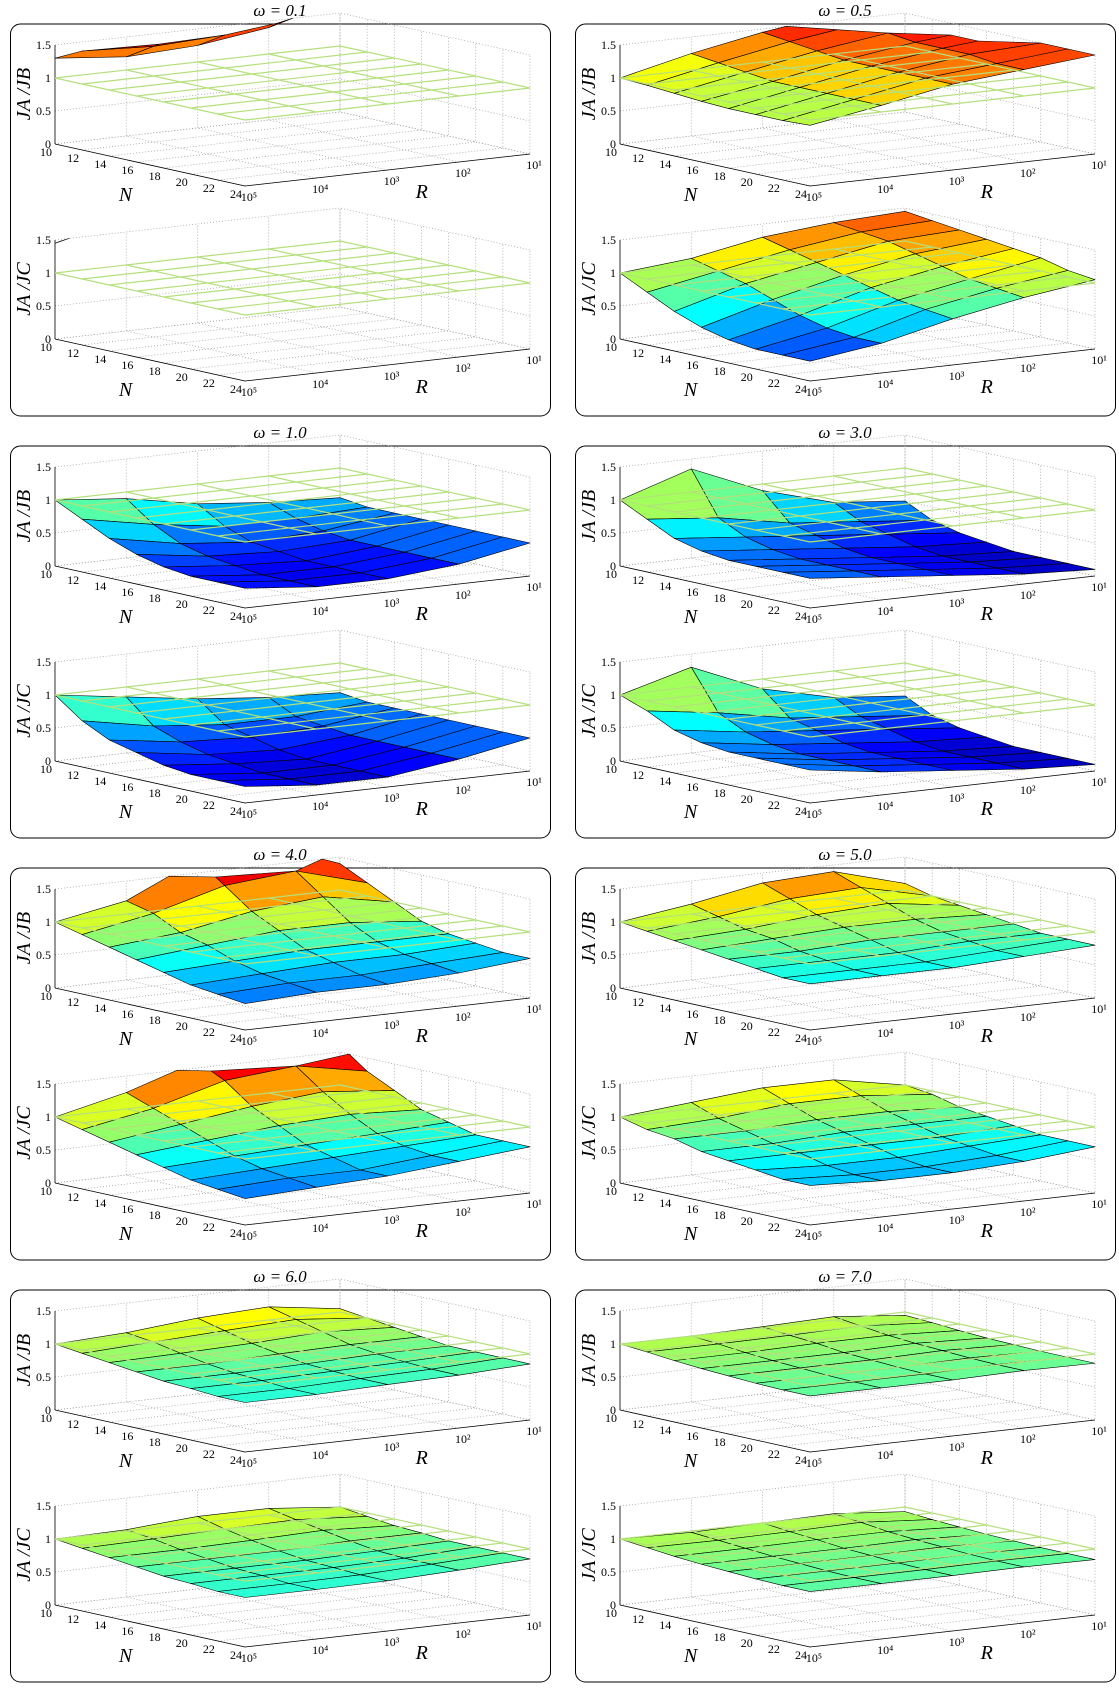  What do you see at coordinates (126, 812) in the screenshot?
I see `n-axis-label: N` at bounding box center [126, 812].